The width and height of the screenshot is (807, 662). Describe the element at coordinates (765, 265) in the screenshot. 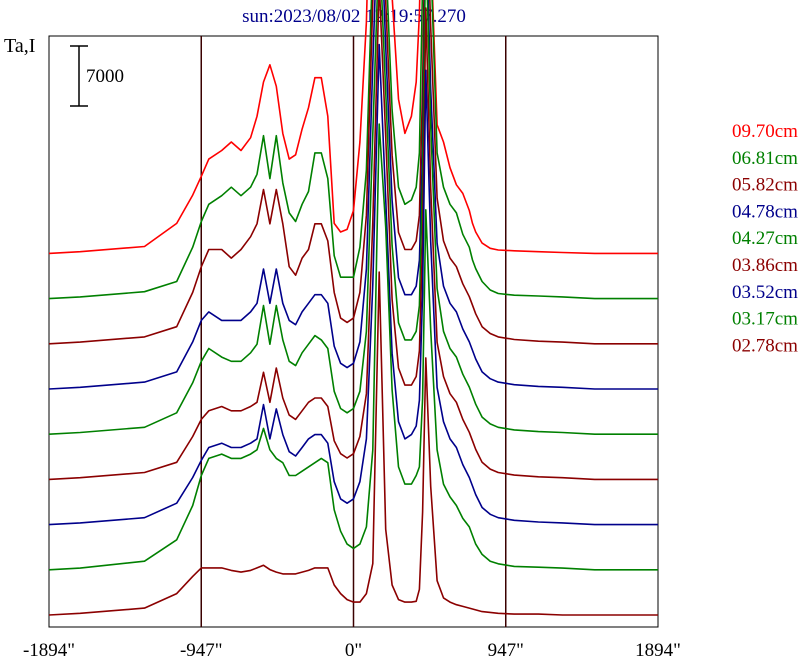

I see `legend-entry-5: 03.86cm` at that location.